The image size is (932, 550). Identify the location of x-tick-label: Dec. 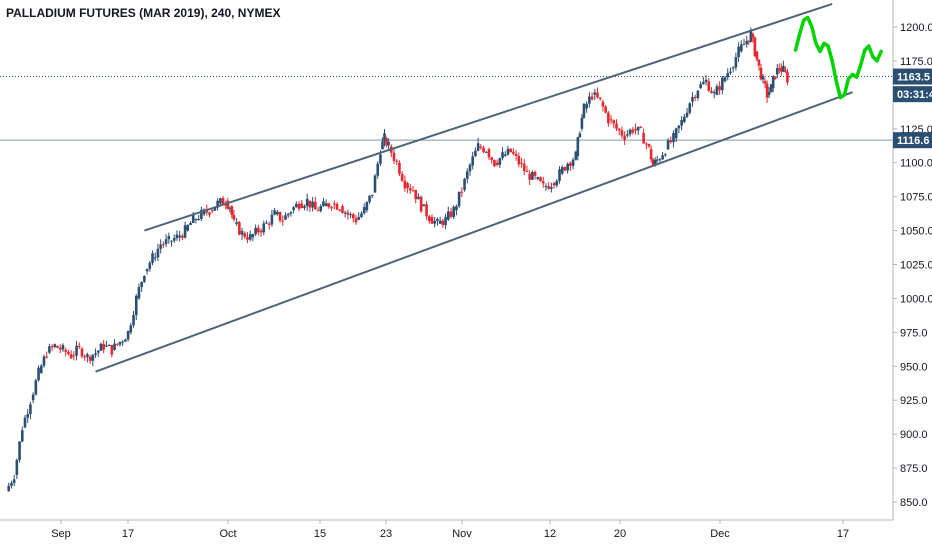
(720, 534).